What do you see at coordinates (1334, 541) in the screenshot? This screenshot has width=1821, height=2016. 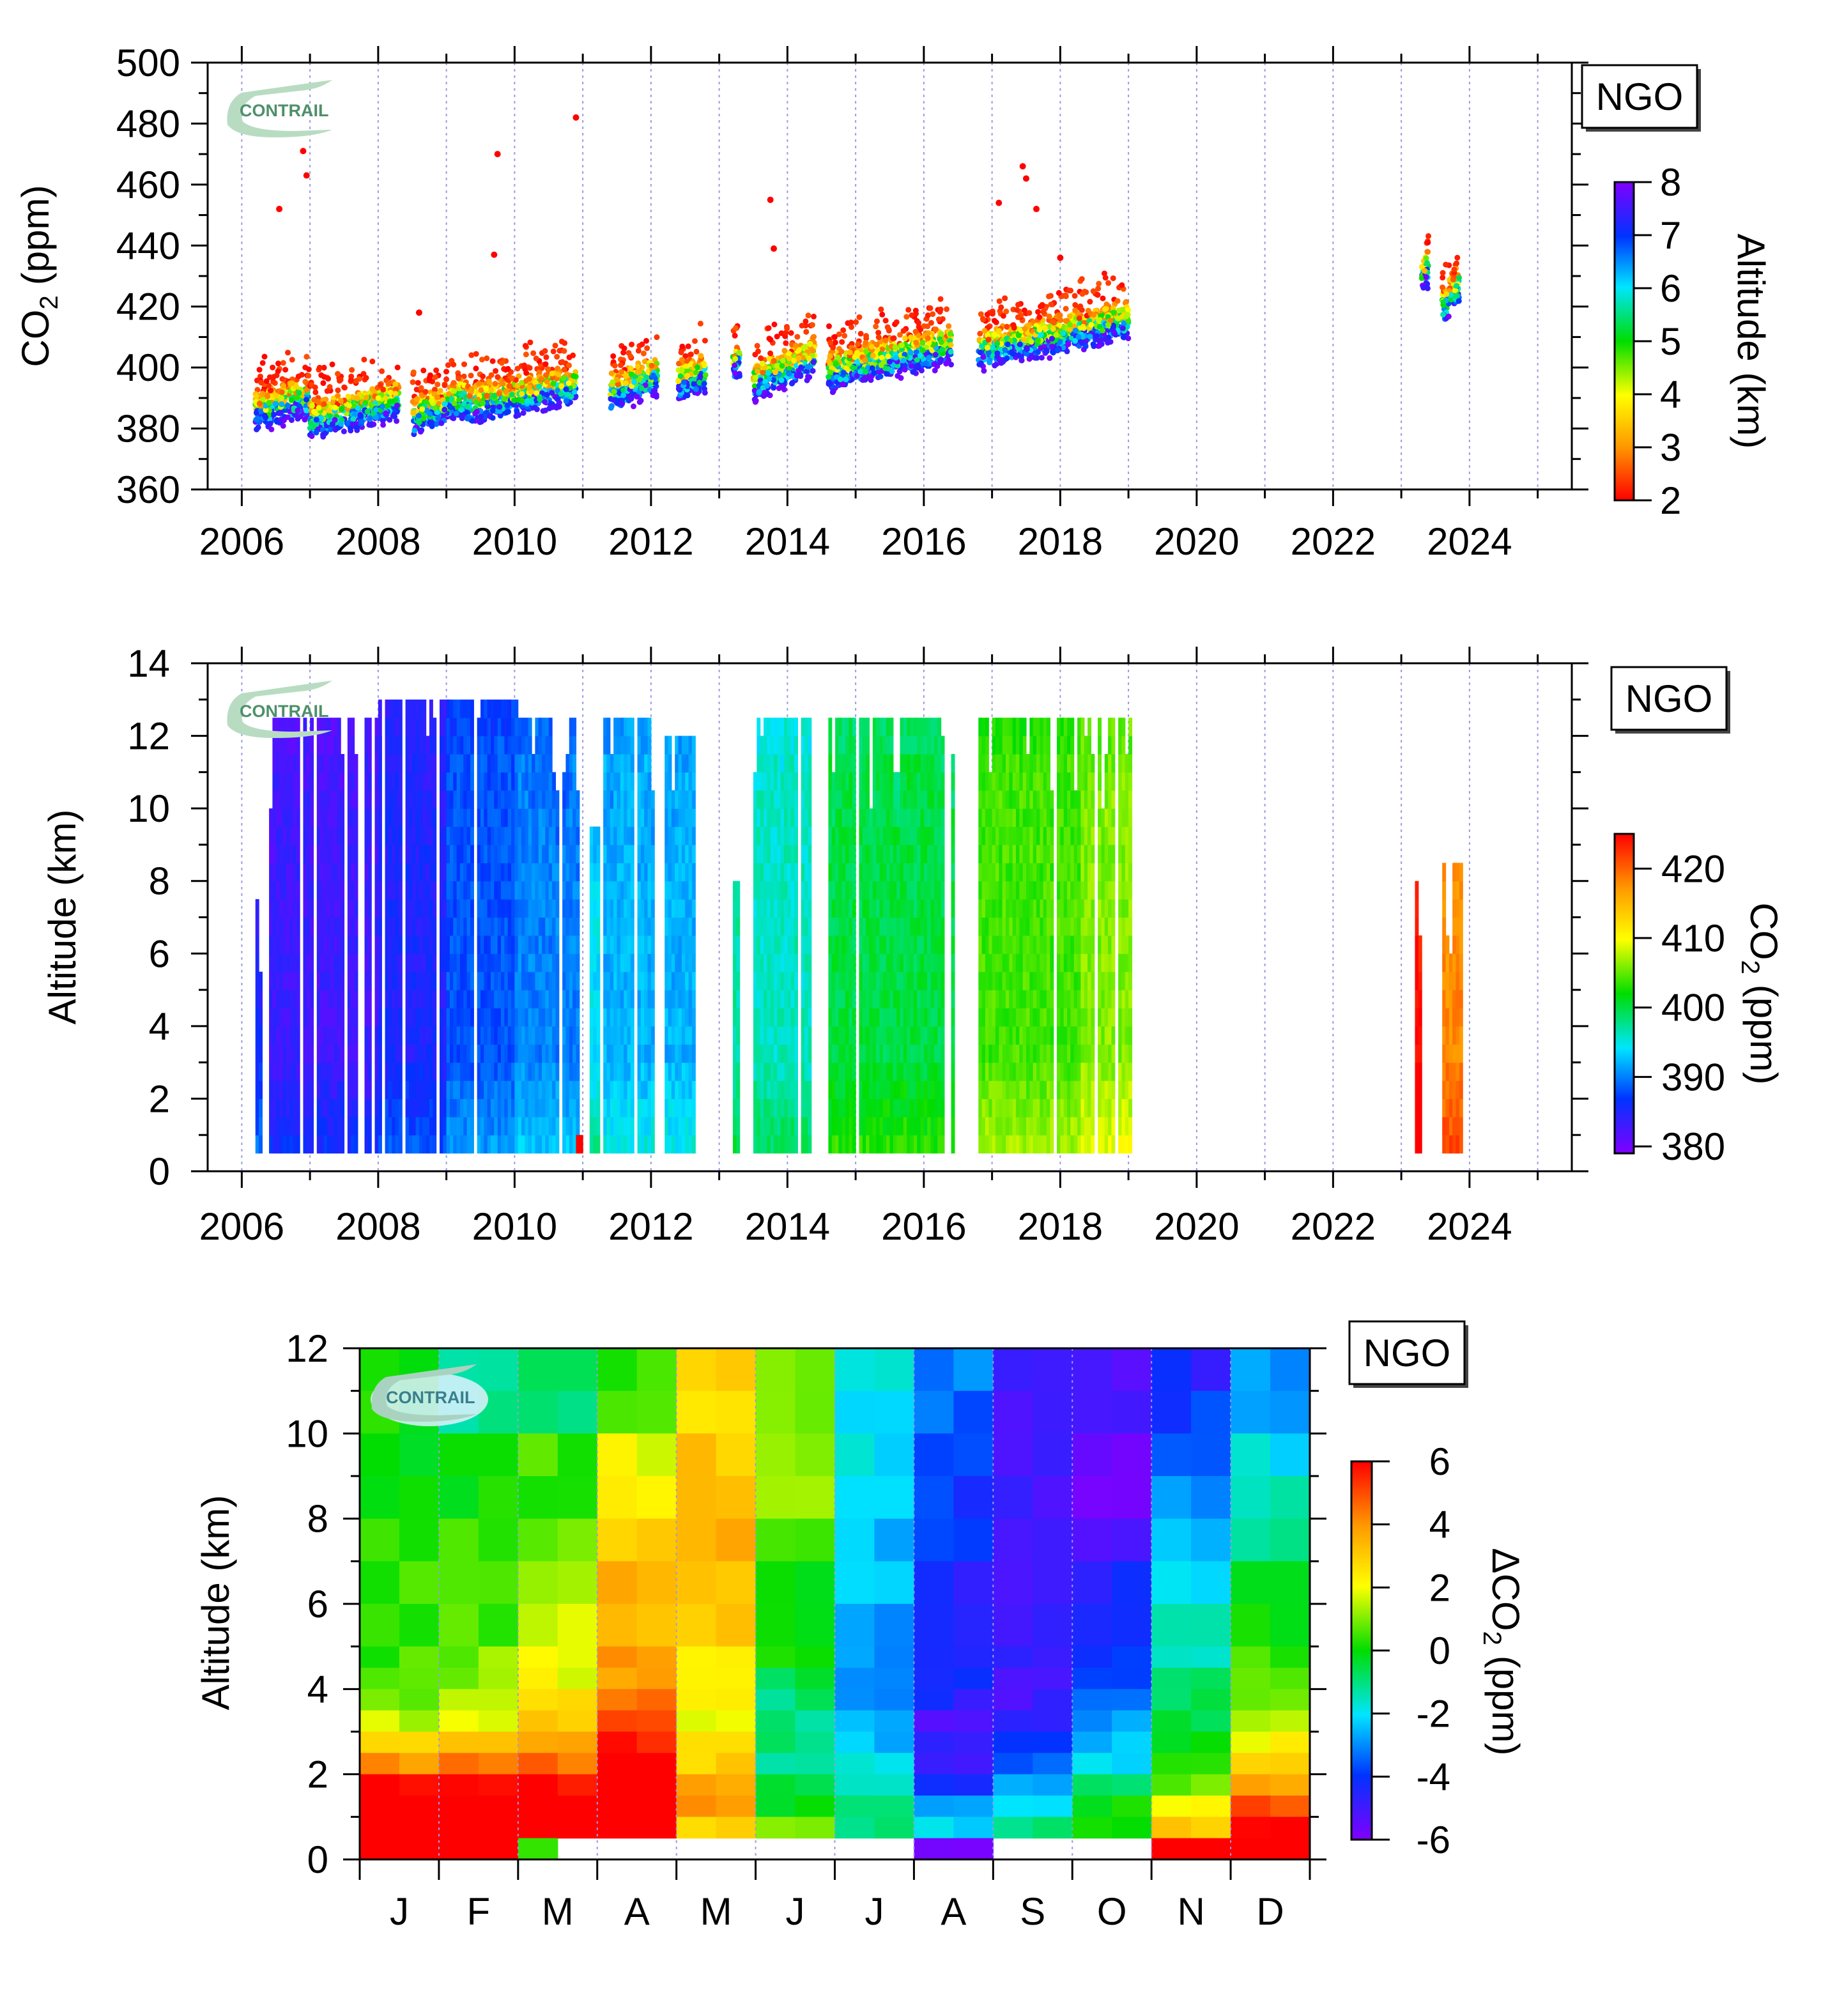 I see `p1-x-tick-label: 2022` at bounding box center [1334, 541].